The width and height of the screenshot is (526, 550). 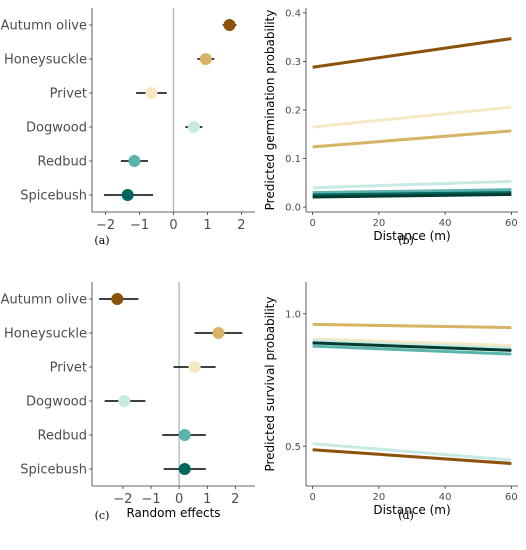 I want to click on y-tick-label: 0.0, so click(x=293, y=208).